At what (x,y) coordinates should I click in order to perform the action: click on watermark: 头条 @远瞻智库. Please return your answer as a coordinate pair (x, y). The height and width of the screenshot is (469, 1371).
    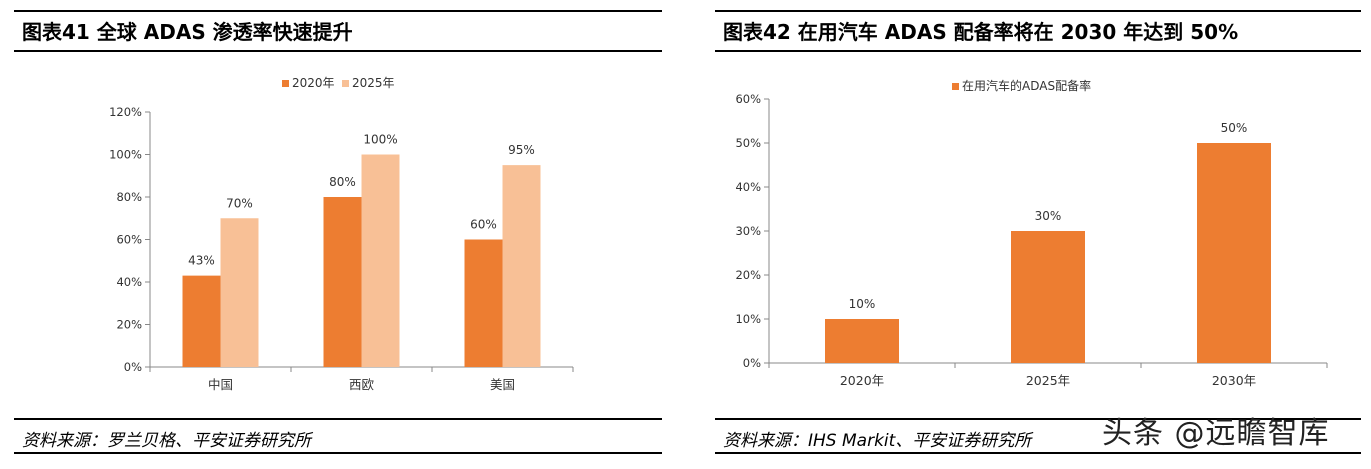
    Looking at the image, I should click on (1216, 433).